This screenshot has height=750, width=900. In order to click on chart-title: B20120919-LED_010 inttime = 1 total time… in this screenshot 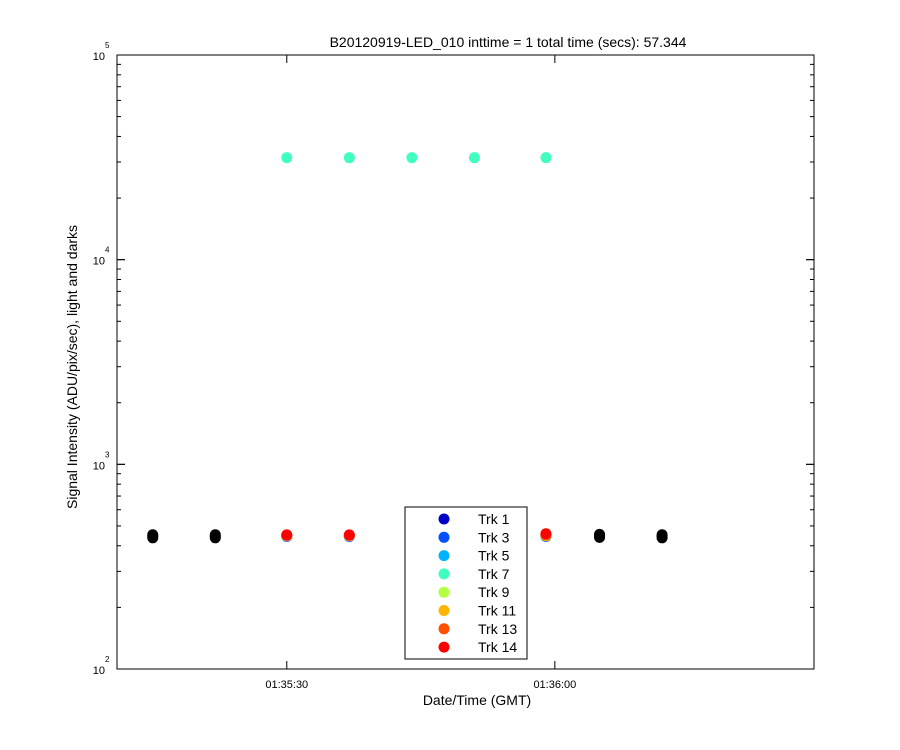, I will do `click(508, 42)`.